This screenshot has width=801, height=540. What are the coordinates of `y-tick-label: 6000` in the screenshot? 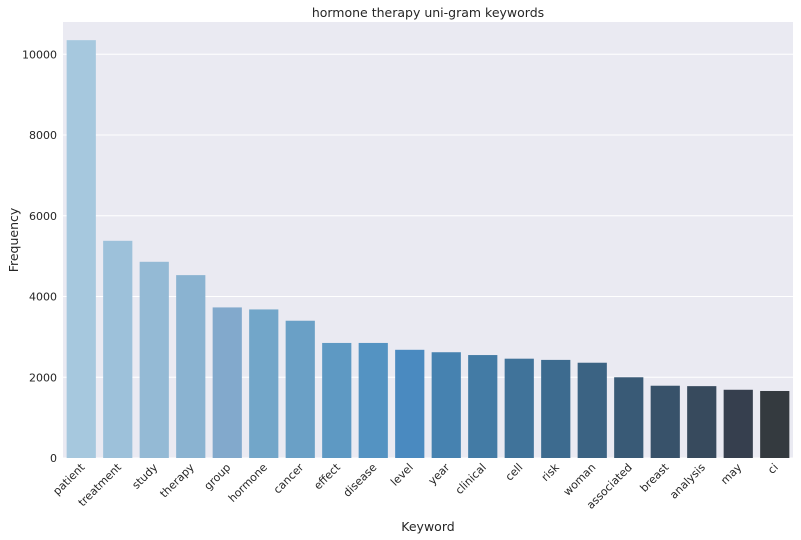 It's located at (43, 216).